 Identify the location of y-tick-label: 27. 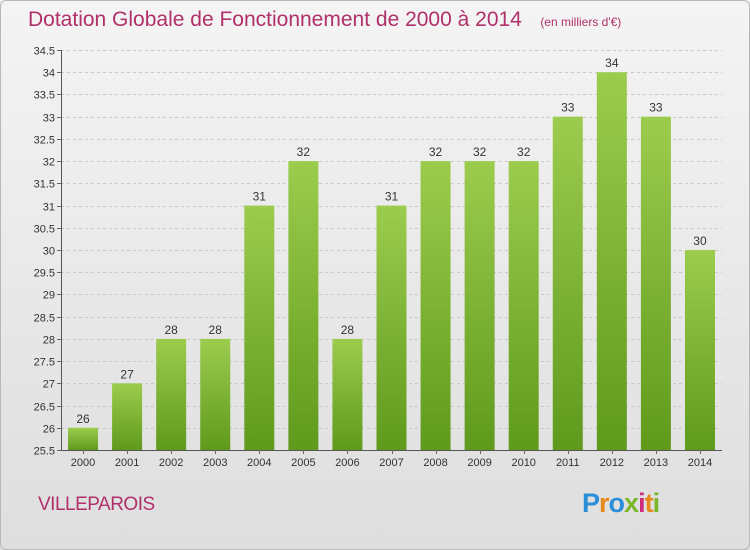
(49, 385).